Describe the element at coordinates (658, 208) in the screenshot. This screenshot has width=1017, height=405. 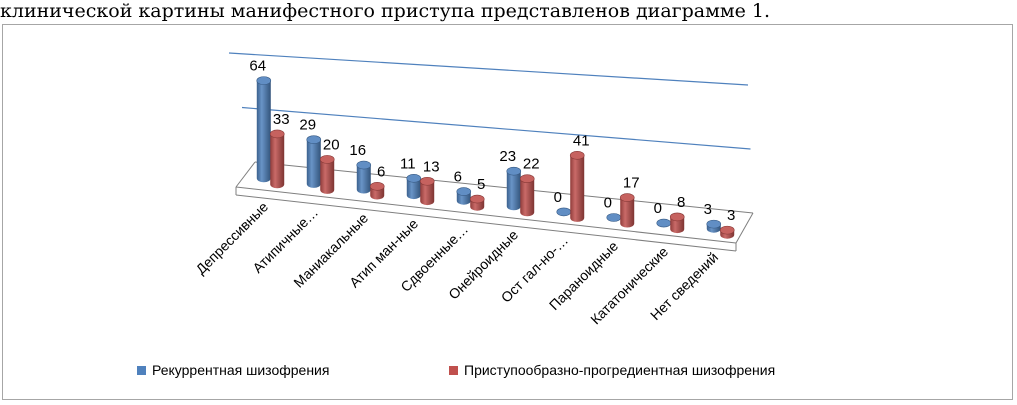
I see `data-label-0-8: 0` at that location.